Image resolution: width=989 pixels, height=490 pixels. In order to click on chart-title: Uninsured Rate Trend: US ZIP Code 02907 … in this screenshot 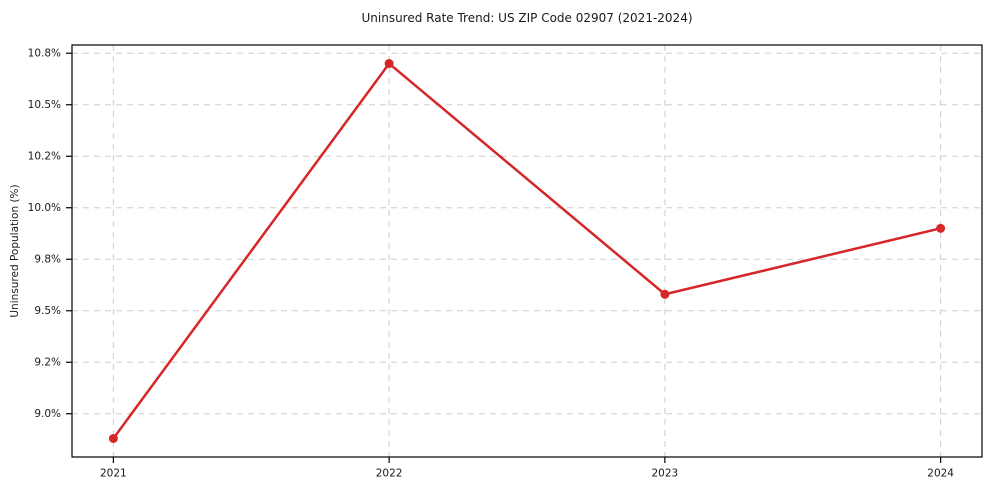, I will do `click(526, 18)`.